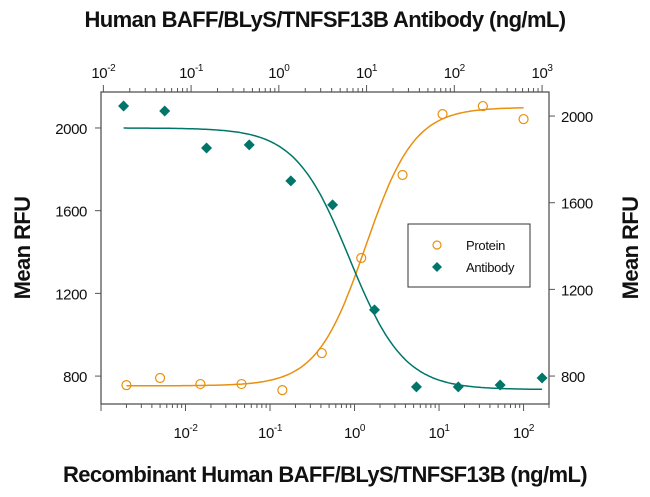  What do you see at coordinates (577, 204) in the screenshot?
I see `right-axis-tick-label: 1600` at bounding box center [577, 204].